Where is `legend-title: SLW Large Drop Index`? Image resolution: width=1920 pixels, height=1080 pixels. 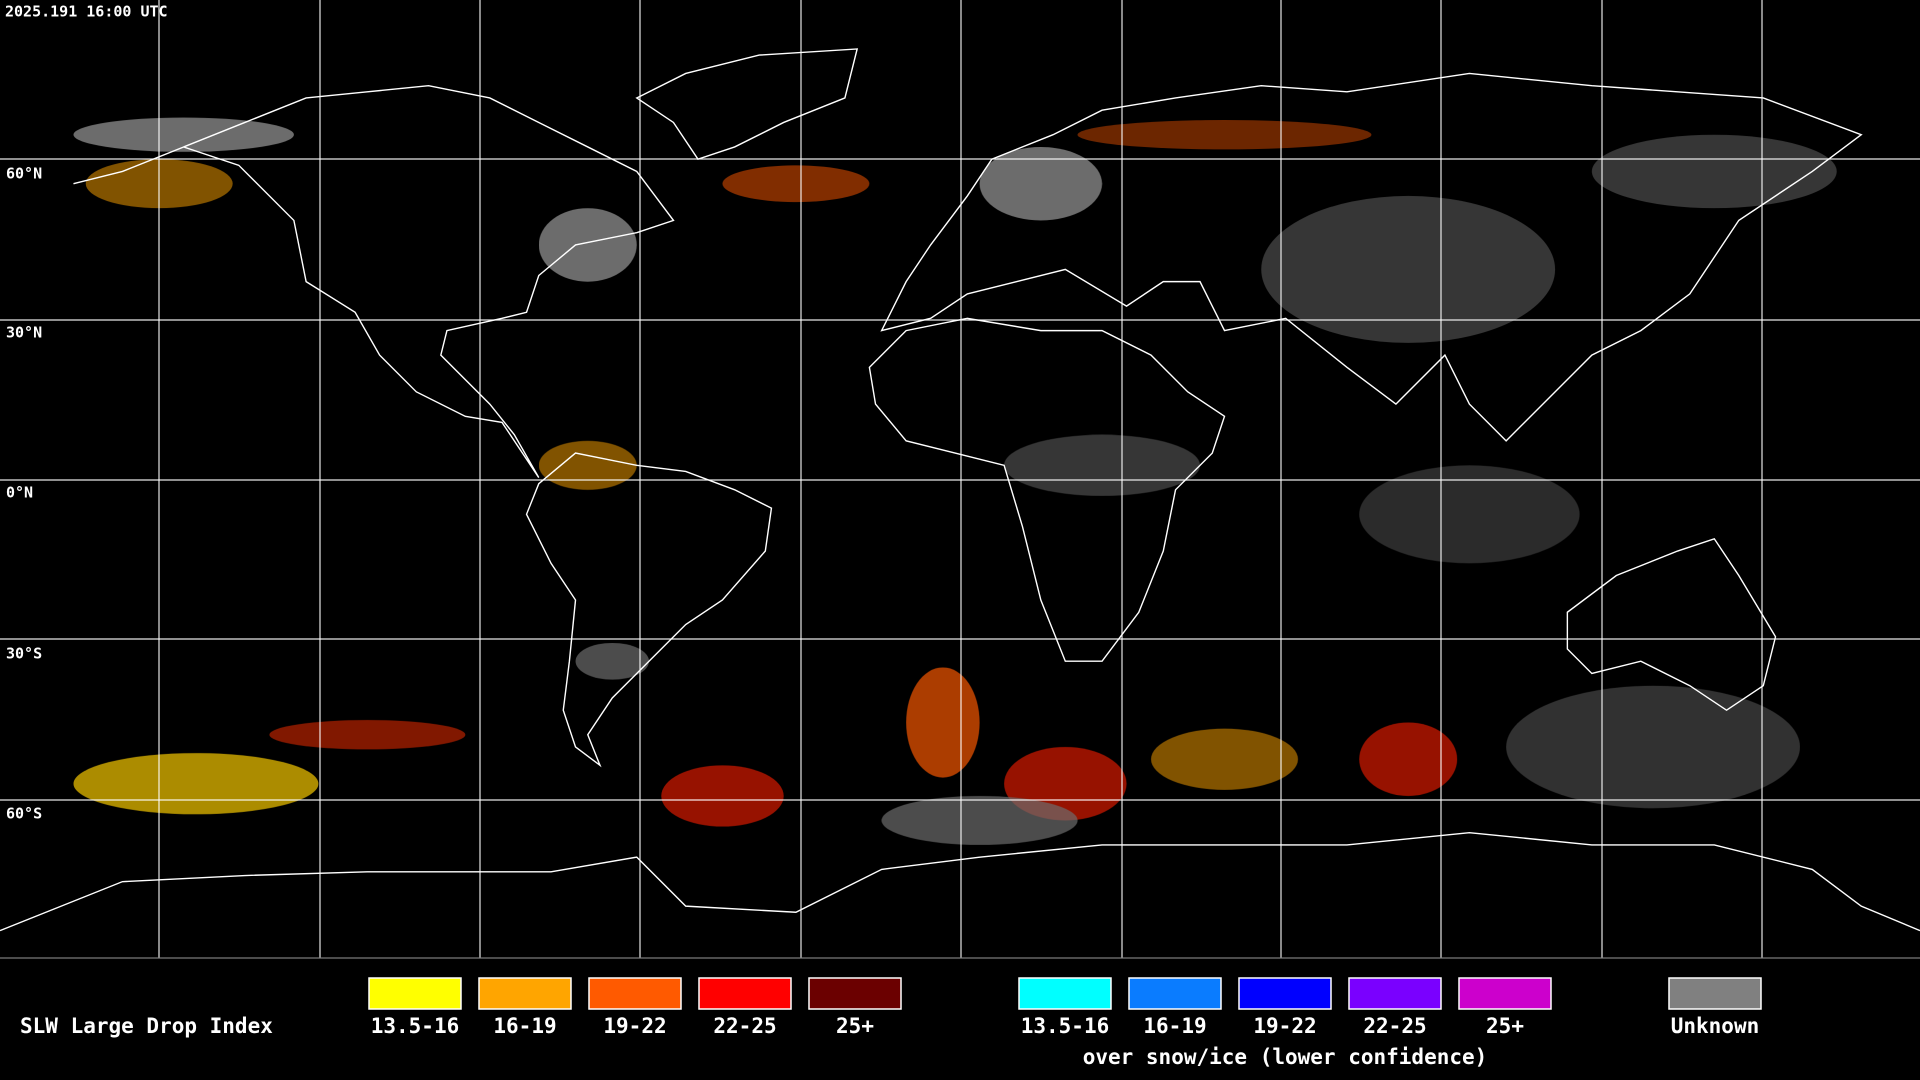
legend-title: SLW Large Drop Index is located at coordinates (146, 1026).